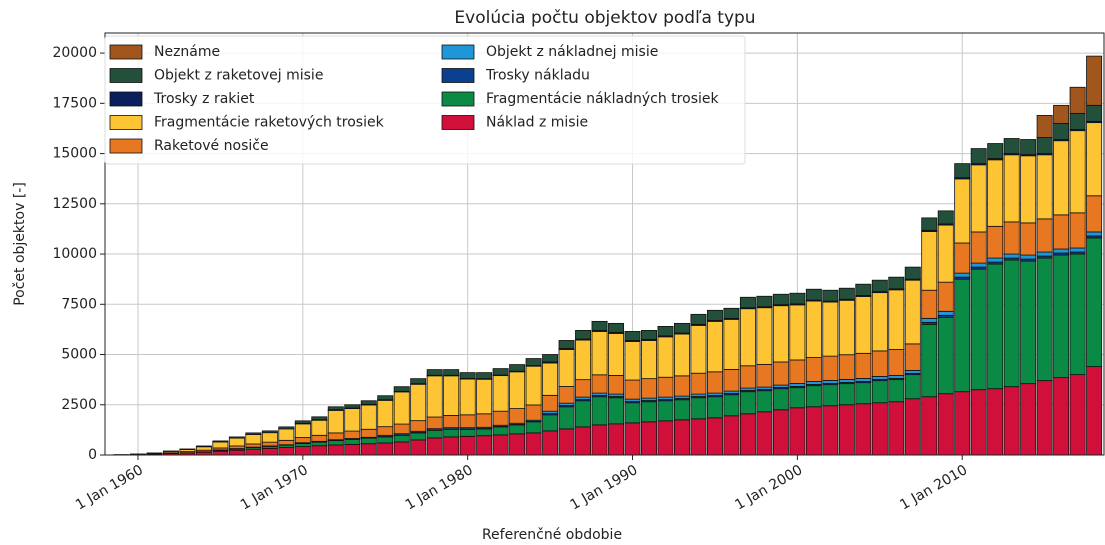 The height and width of the screenshot is (545, 1105). What do you see at coordinates (79, 405) in the screenshot?
I see `y-tick-label: 2500` at bounding box center [79, 405].